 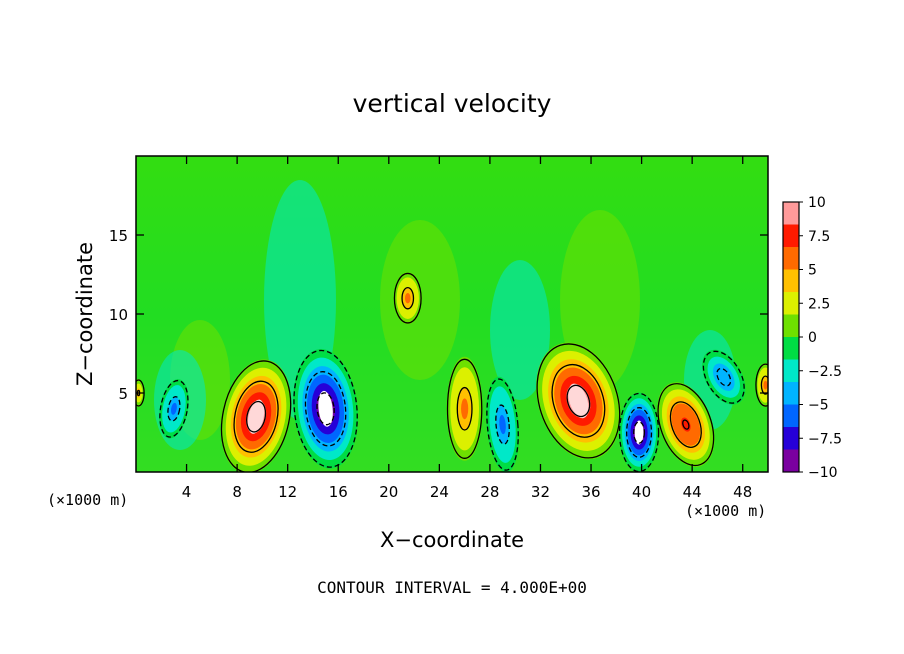 I want to click on chart-title: vertical velocity, so click(x=452, y=103).